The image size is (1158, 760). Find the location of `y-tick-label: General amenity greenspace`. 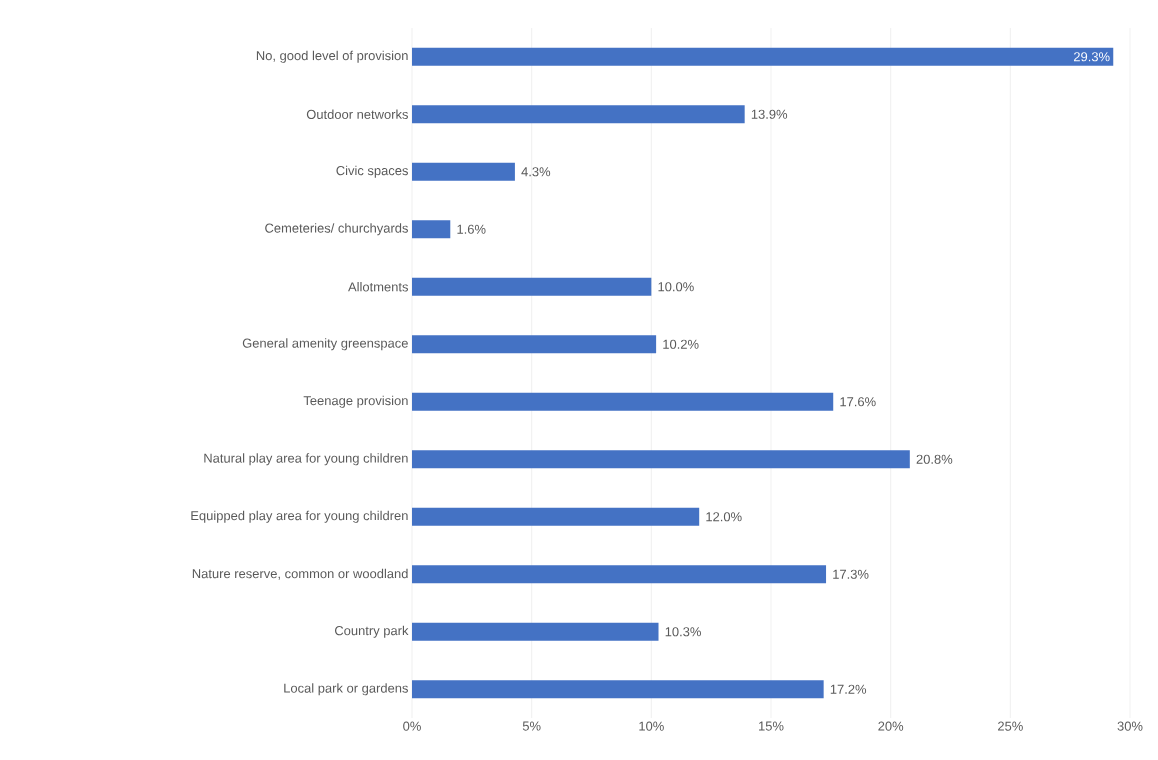

y-tick-label: General amenity greenspace is located at coordinates (325, 344).